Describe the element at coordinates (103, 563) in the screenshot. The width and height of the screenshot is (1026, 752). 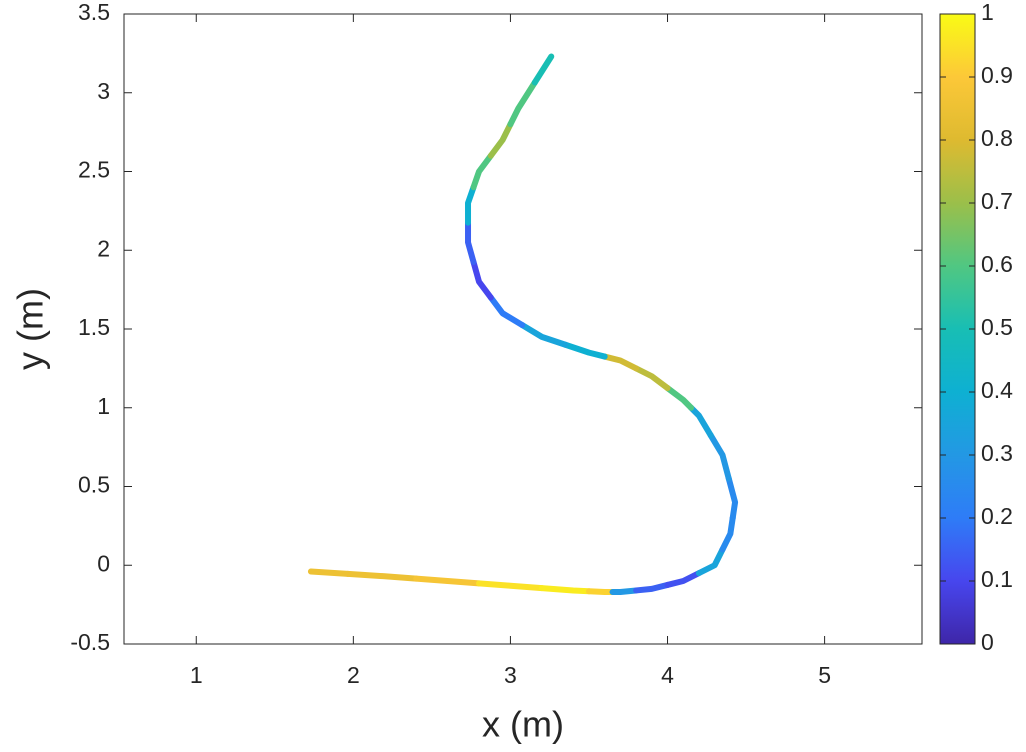
I see `y-tick-label: 0` at that location.